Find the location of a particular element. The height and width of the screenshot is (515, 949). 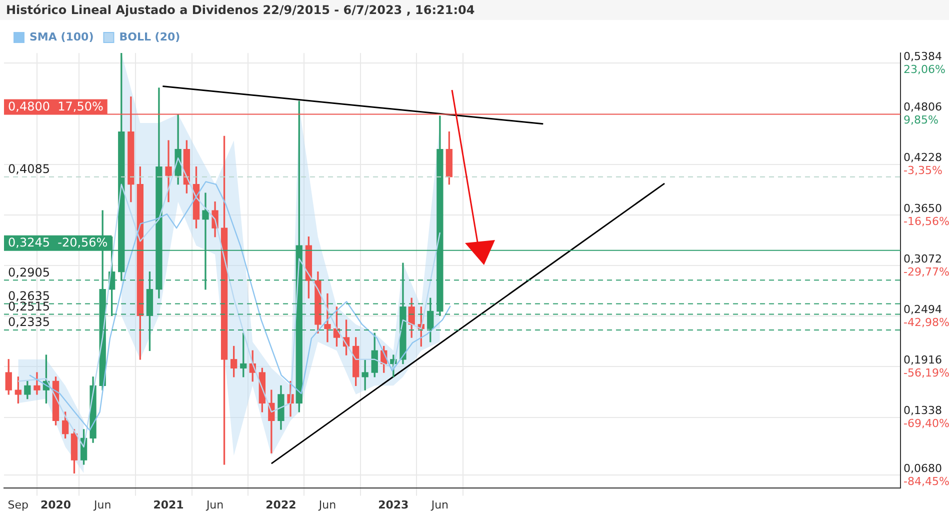

x-tick-label: 2022 is located at coordinates (281, 505).